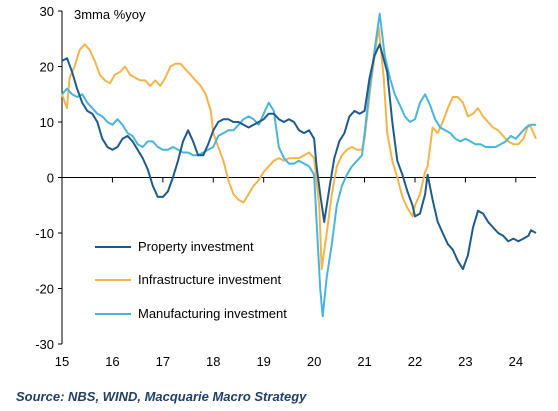 Image resolution: width=558 pixels, height=411 pixels. I want to click on y-tick-label: 10, so click(47, 122).